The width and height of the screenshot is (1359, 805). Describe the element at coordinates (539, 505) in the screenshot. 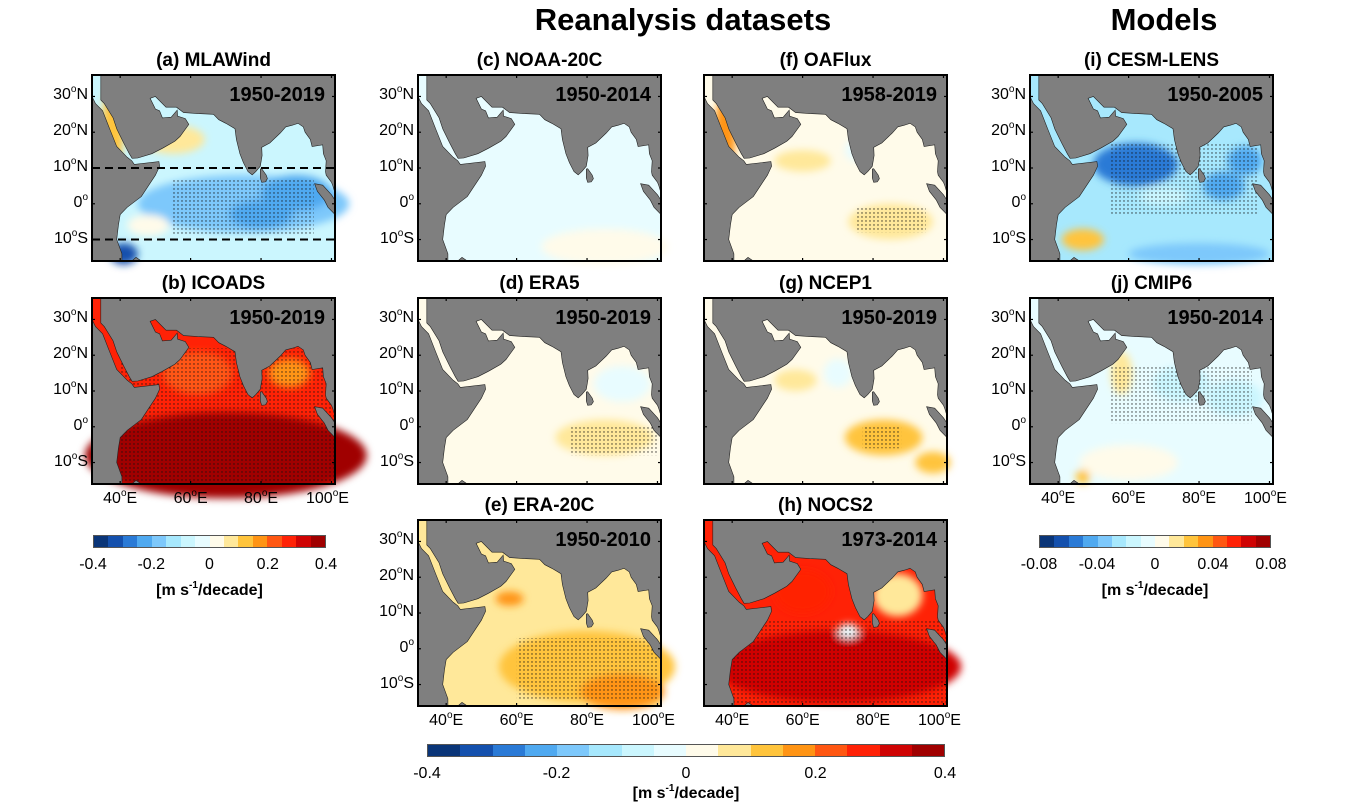

I see `panel-title-e: (e) ERA-20C` at that location.